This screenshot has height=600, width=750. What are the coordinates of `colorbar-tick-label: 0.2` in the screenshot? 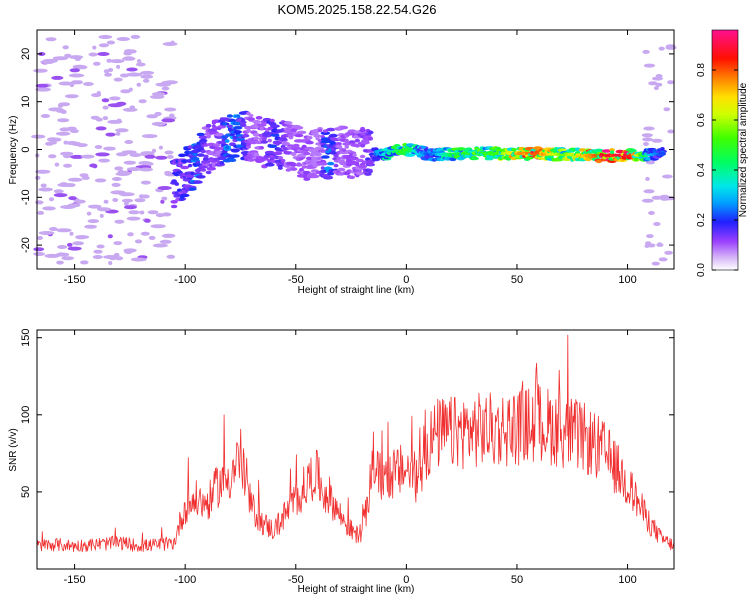 It's located at (701, 220).